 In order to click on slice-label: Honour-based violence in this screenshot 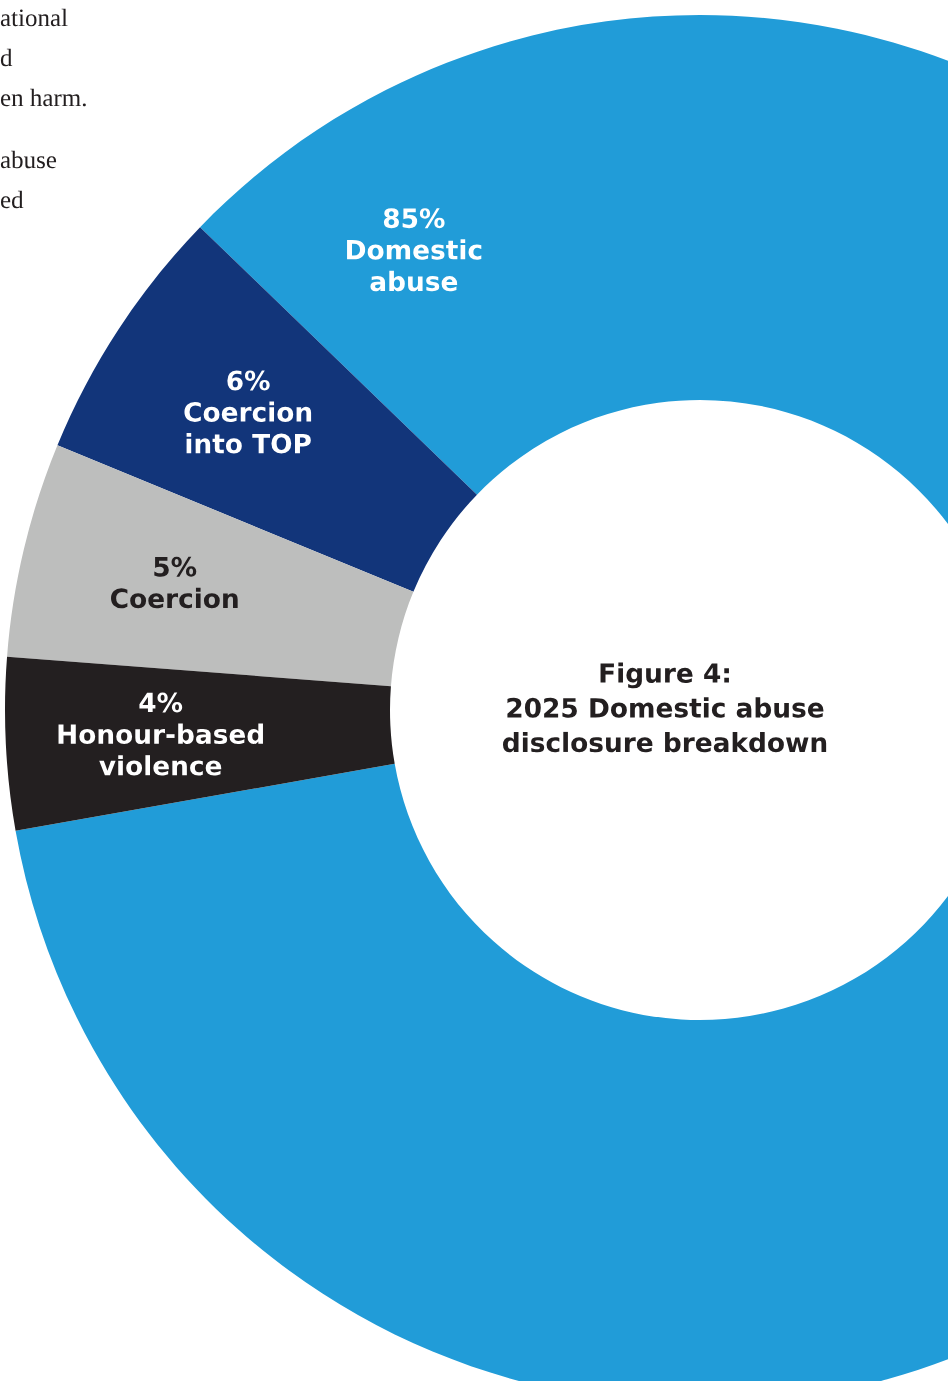, I will do `click(160, 749)`.